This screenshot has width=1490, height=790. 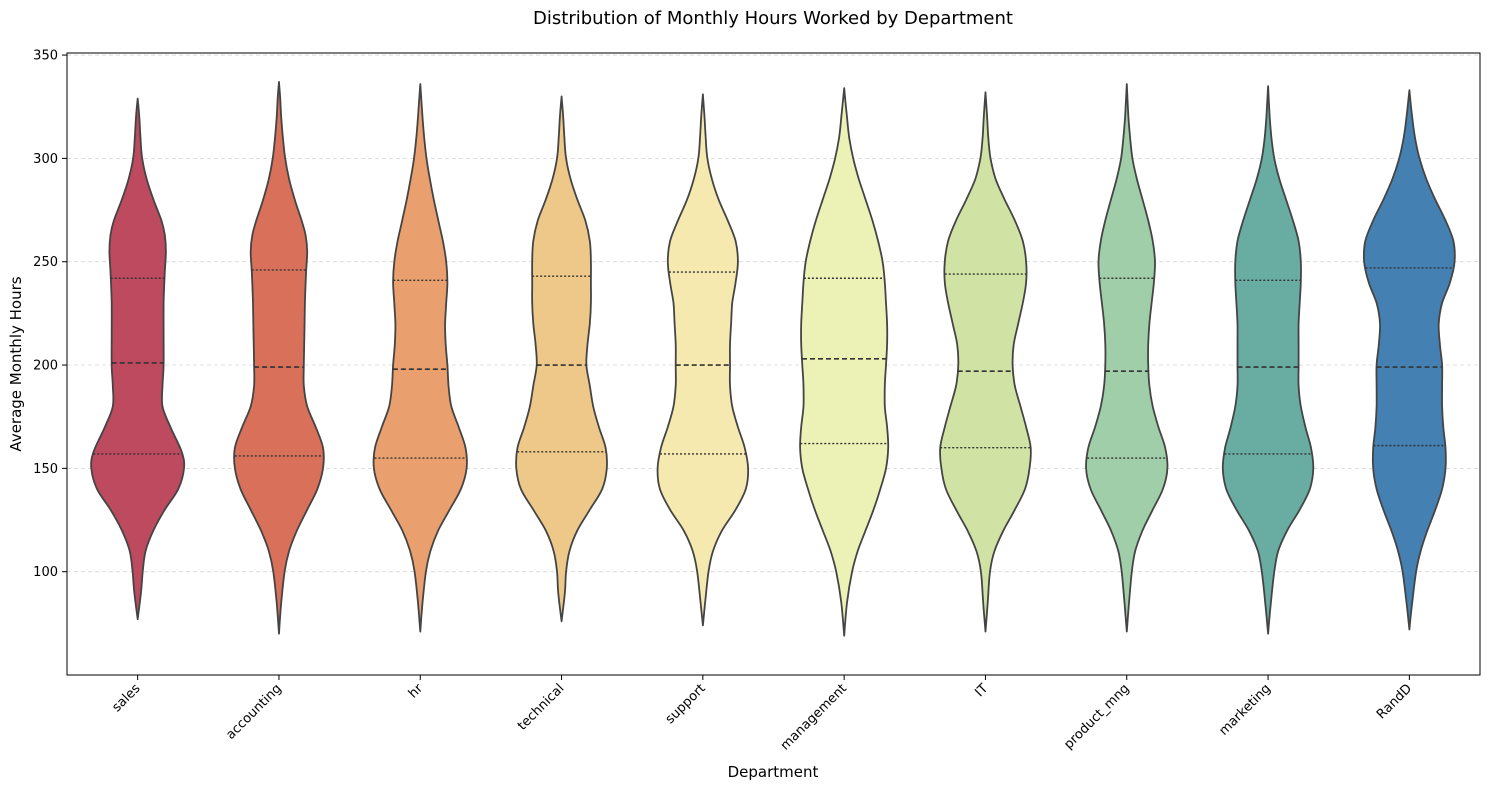 I want to click on violin-sales, so click(x=138, y=359).